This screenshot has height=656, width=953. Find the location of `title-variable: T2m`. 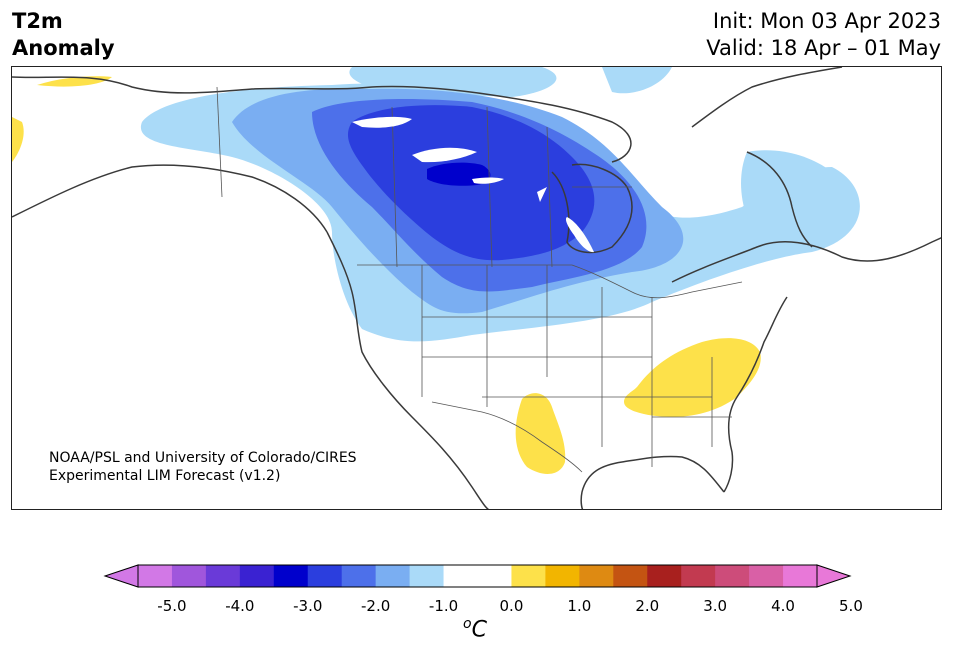

title-variable: T2m is located at coordinates (37, 21).